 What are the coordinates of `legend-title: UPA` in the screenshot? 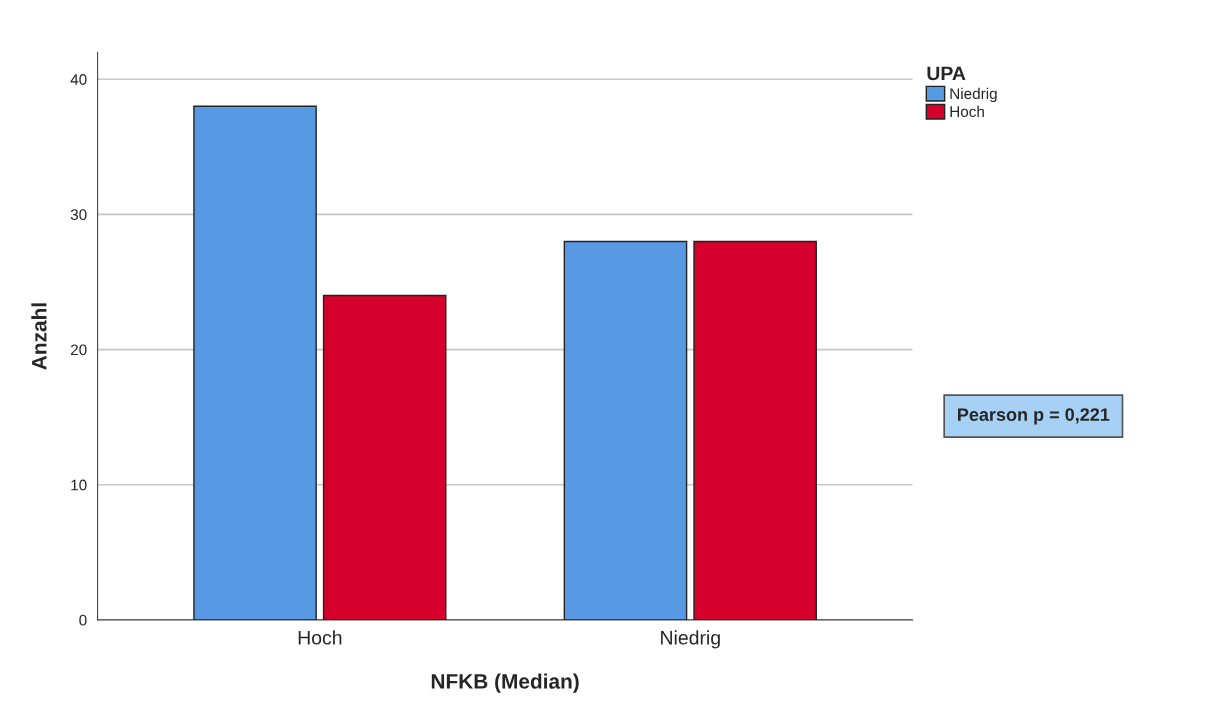 It's located at (946, 73).